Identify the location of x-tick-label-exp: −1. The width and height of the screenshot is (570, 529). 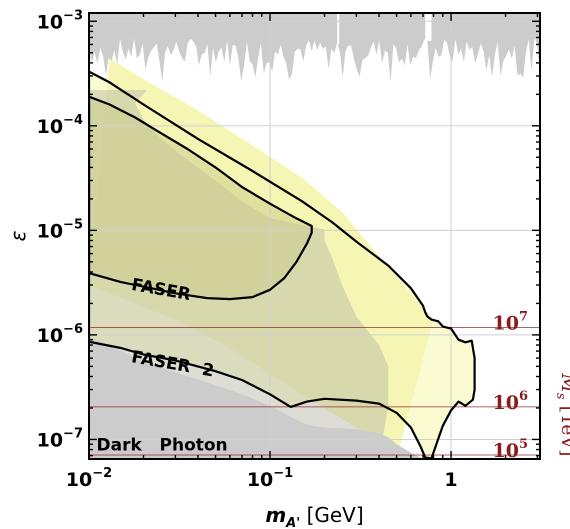
(283, 473).